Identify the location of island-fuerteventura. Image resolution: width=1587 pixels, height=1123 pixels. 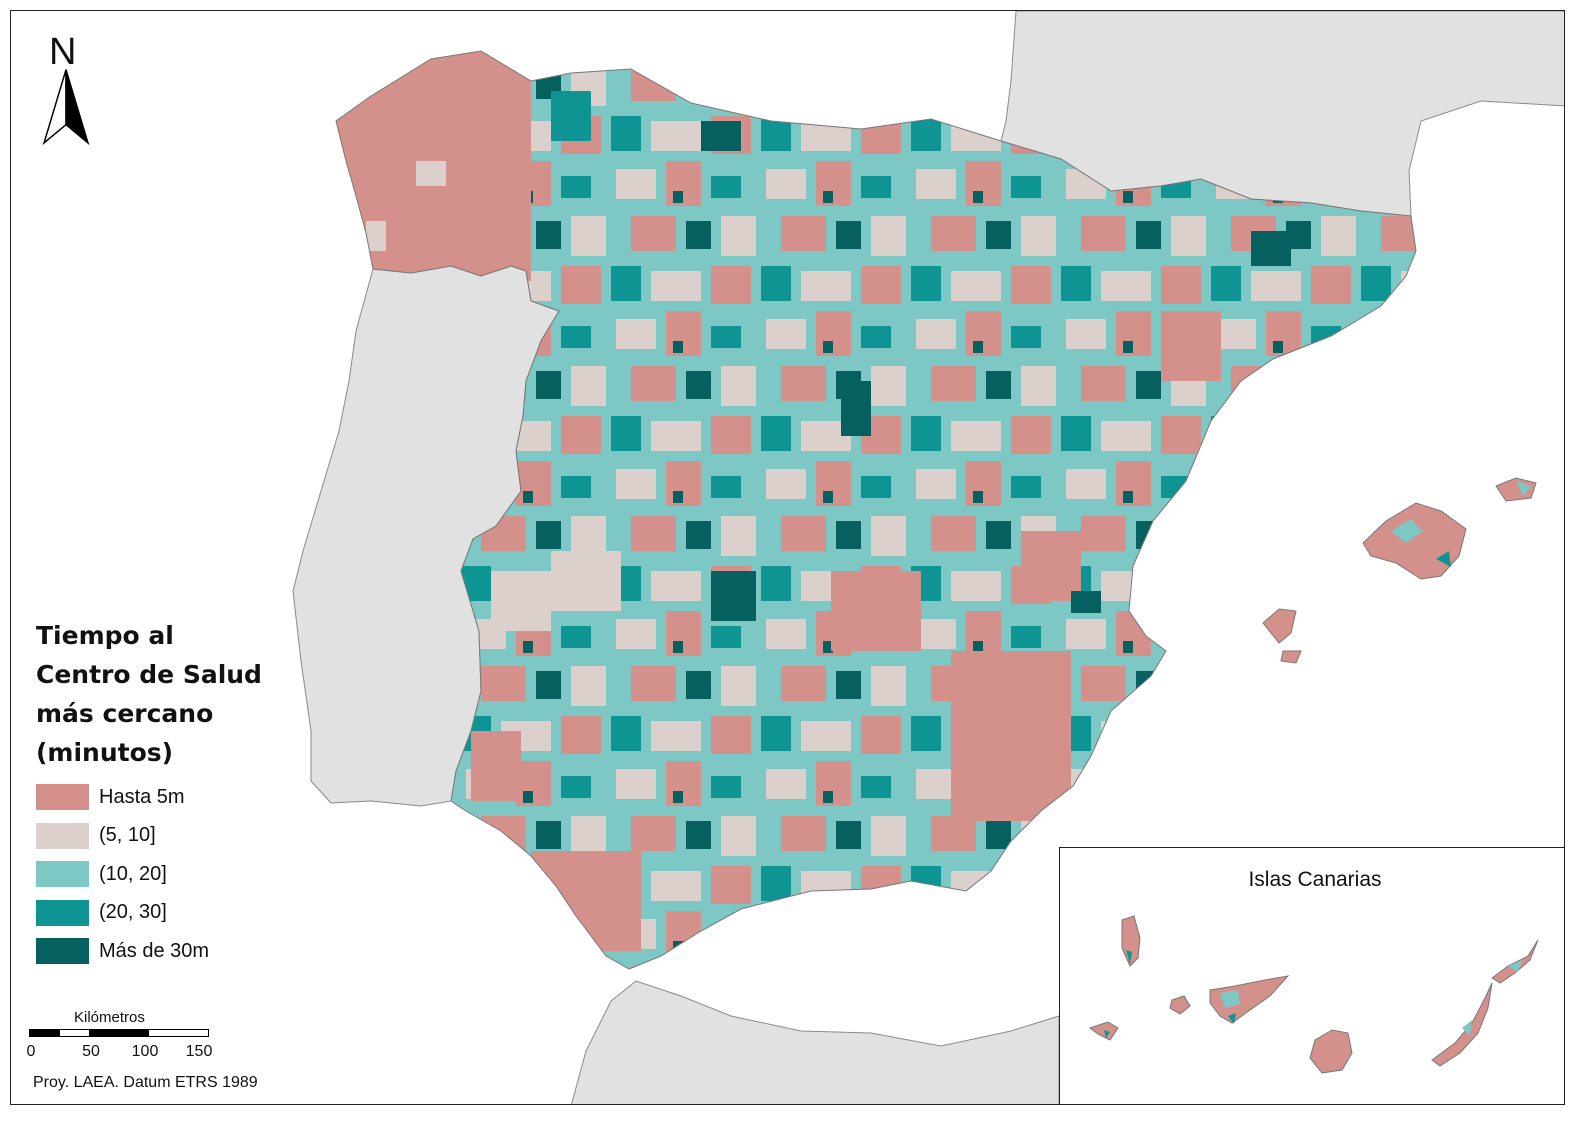
(1462, 1024).